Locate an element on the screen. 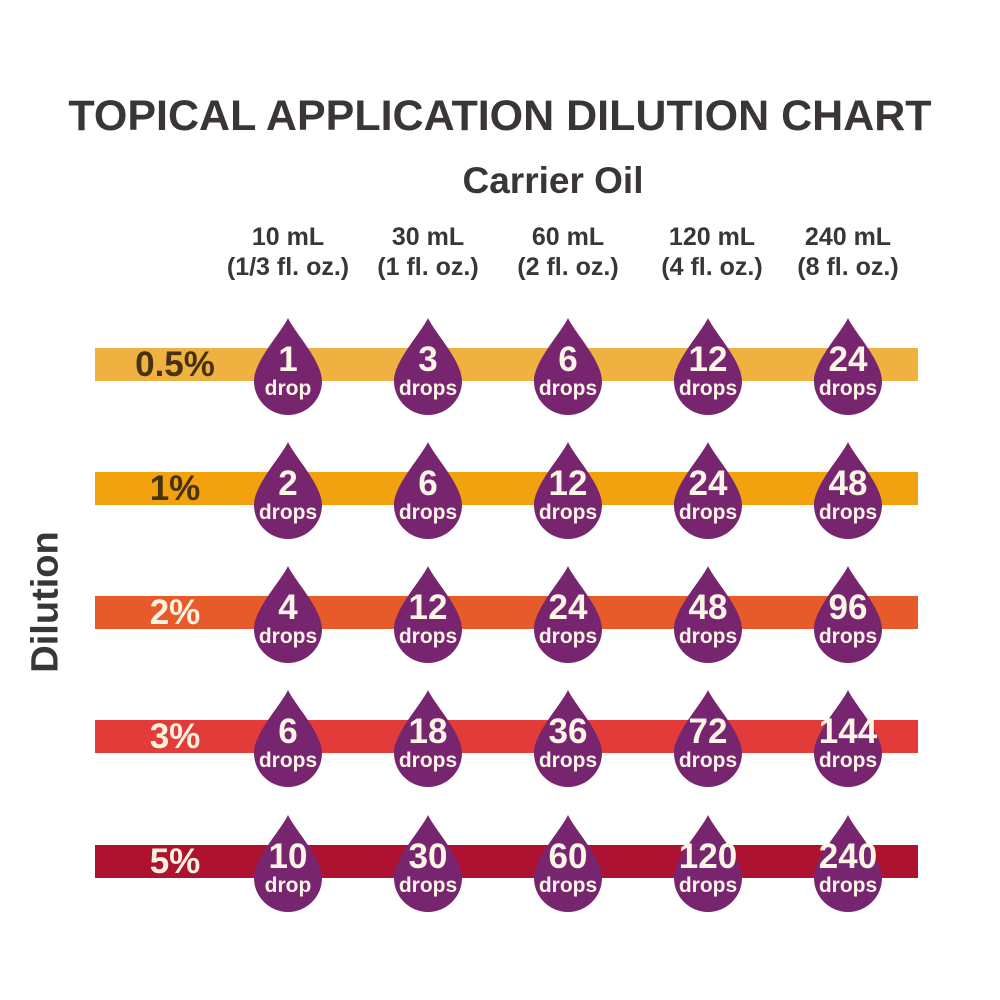 The image size is (1000, 1000). row-percent-label: 3% is located at coordinates (175, 736).